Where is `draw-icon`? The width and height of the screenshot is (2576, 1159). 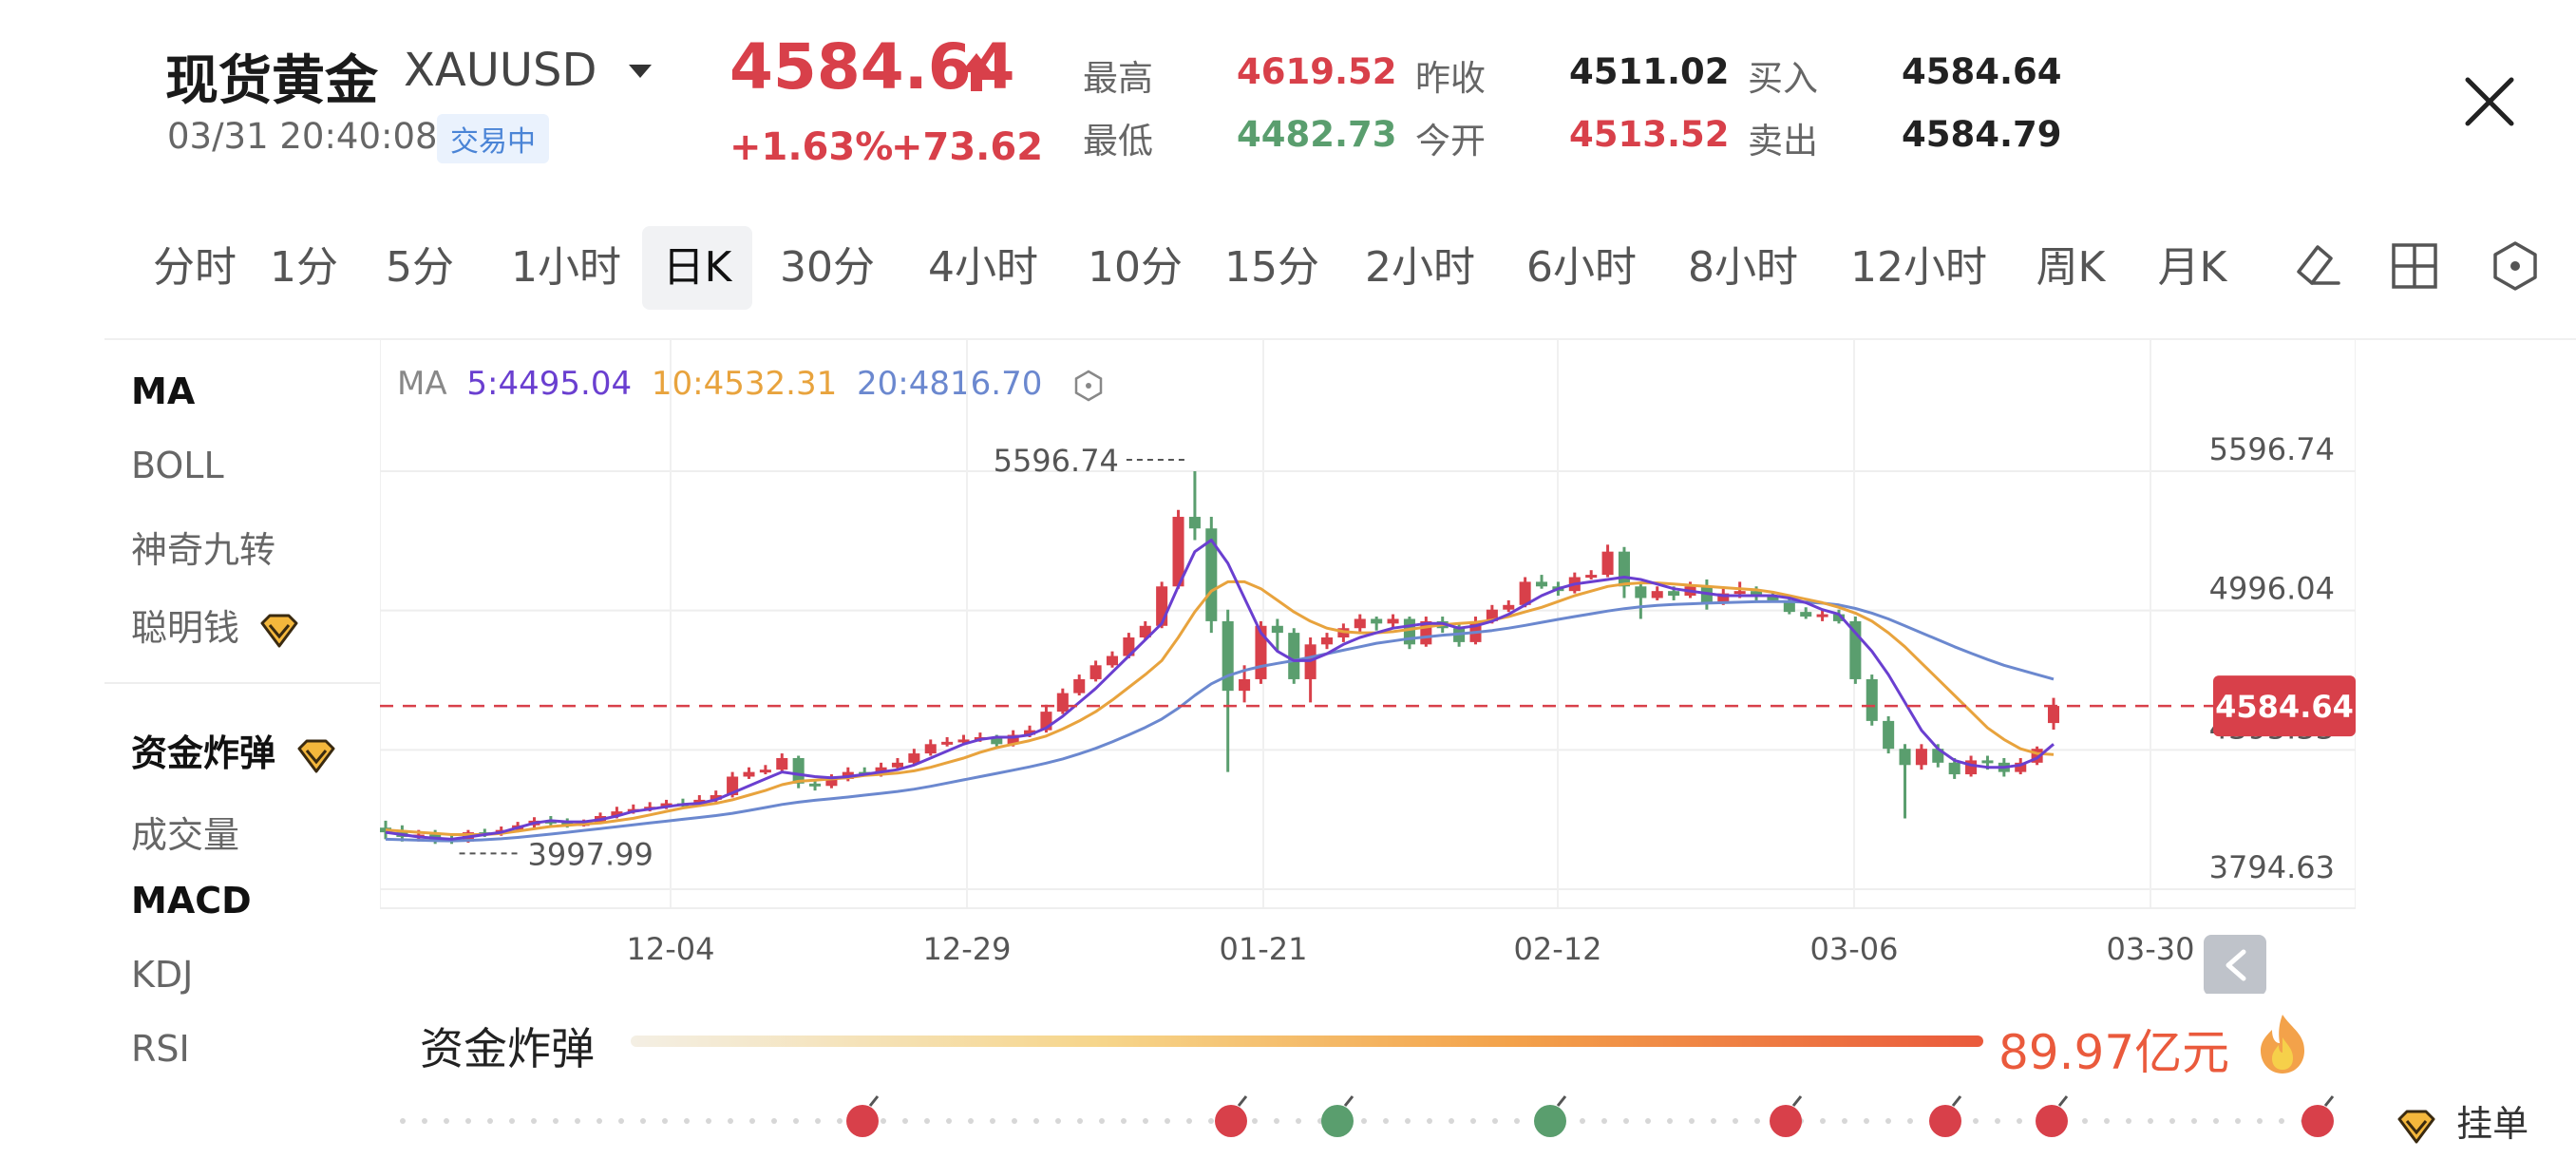 draw-icon is located at coordinates (2317, 266).